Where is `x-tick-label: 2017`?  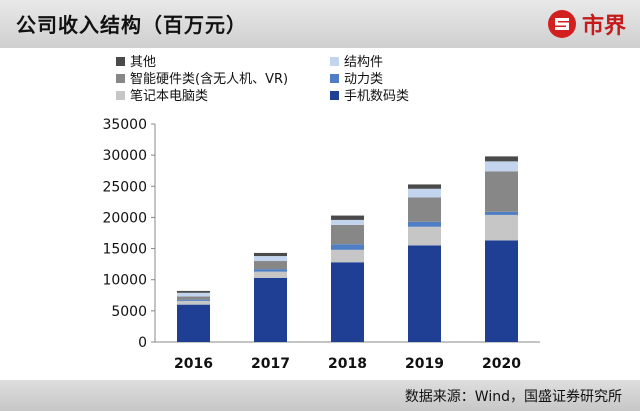 x-tick-label: 2017 is located at coordinates (270, 364).